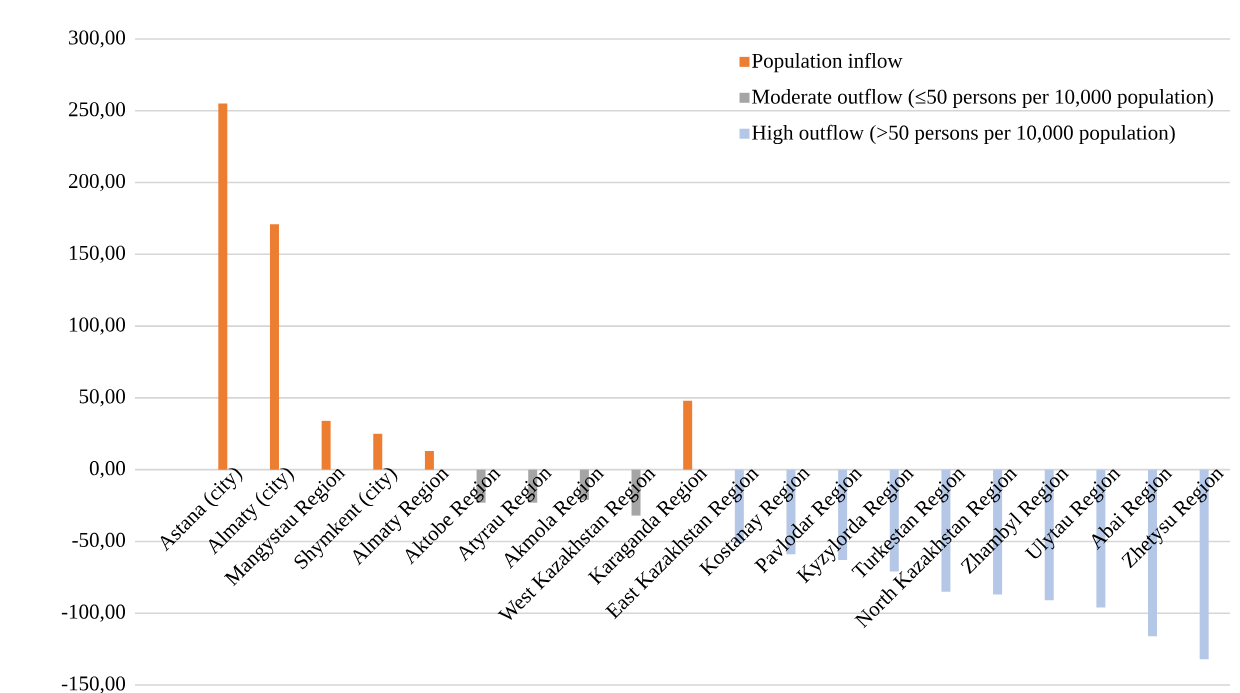  I want to click on y-tick-label: 250,00, so click(97, 111).